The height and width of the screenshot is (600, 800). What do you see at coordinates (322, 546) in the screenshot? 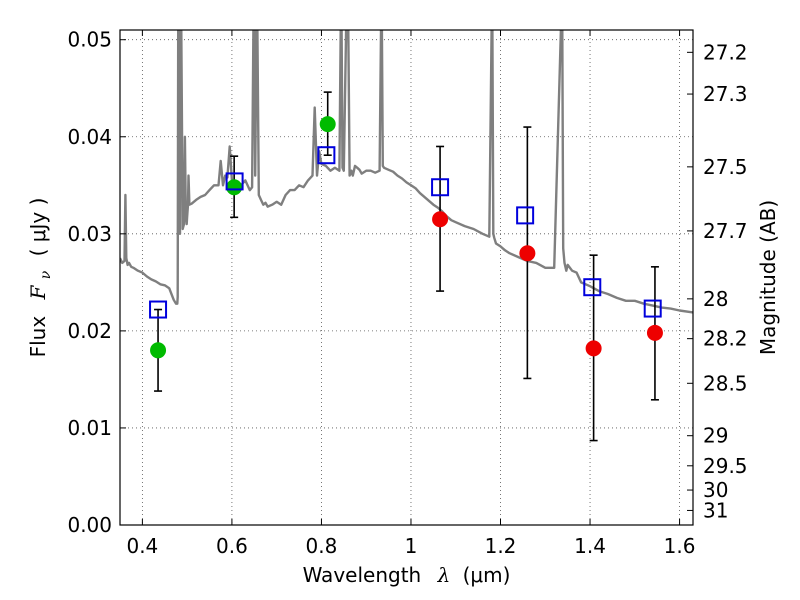
I see `x-tick-label: 0.8` at bounding box center [322, 546].